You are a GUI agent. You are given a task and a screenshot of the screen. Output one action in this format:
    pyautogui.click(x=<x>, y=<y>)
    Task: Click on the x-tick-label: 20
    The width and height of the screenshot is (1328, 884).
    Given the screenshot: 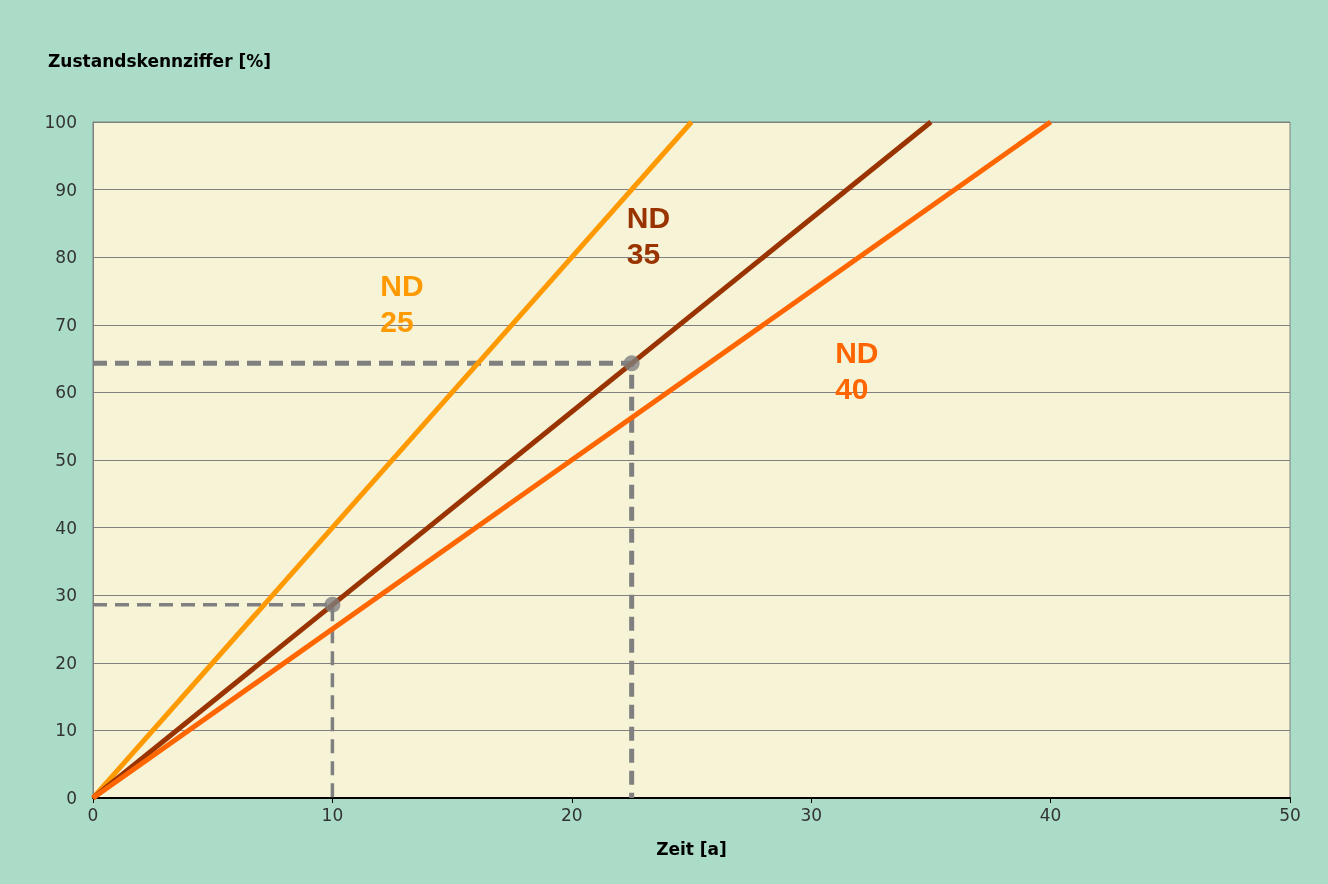 What is the action you would take?
    pyautogui.click(x=571, y=814)
    